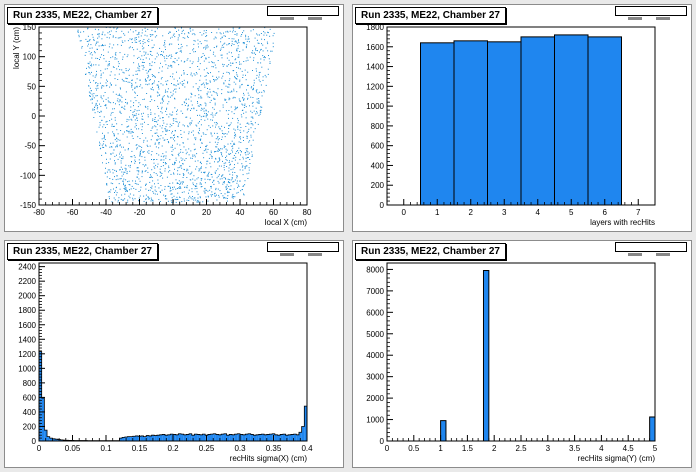  Describe the element at coordinates (30, 412) in the screenshot. I see `y-tick-label: 400` at that location.